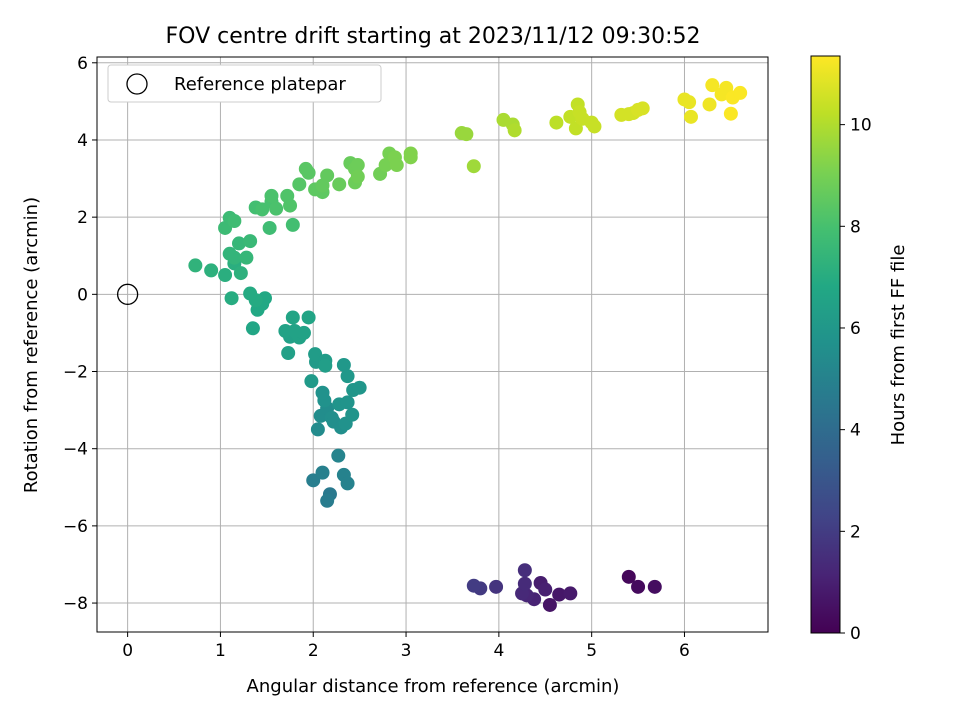  What do you see at coordinates (80, 334) in the screenshot?
I see `y-axis-ticks: −8 −6 −4 −2 0 2 4 6` at bounding box center [80, 334].